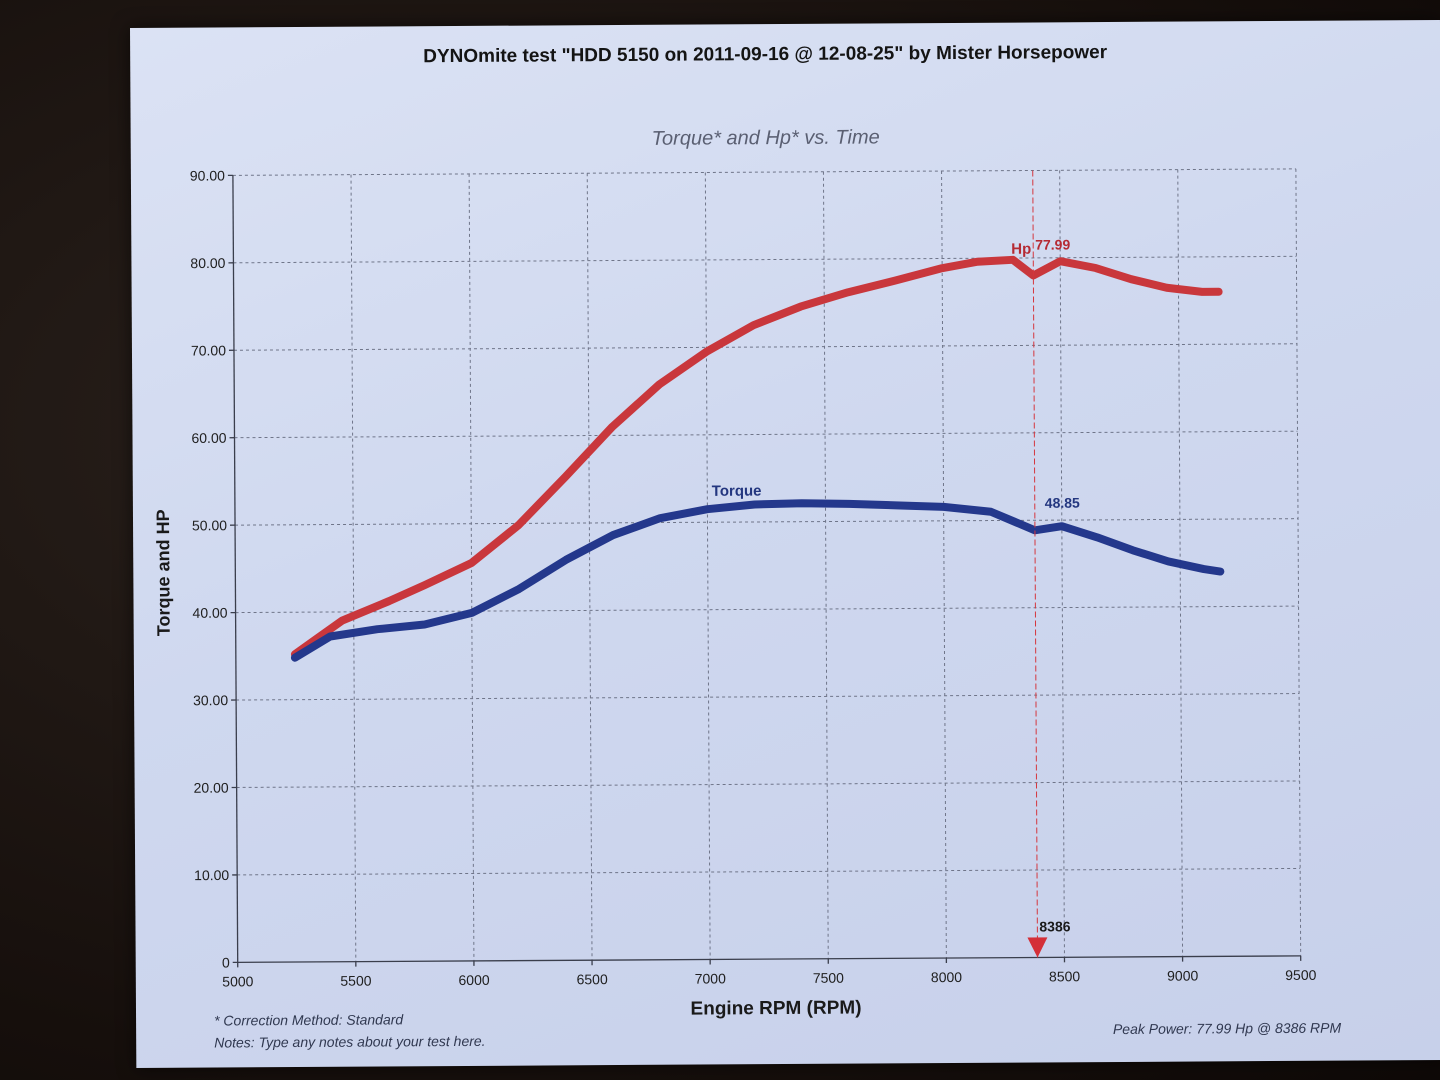 The height and width of the screenshot is (1080, 1440). Describe the element at coordinates (1054, 926) in the screenshot. I see `rpm-cursor-label: 8386` at that location.